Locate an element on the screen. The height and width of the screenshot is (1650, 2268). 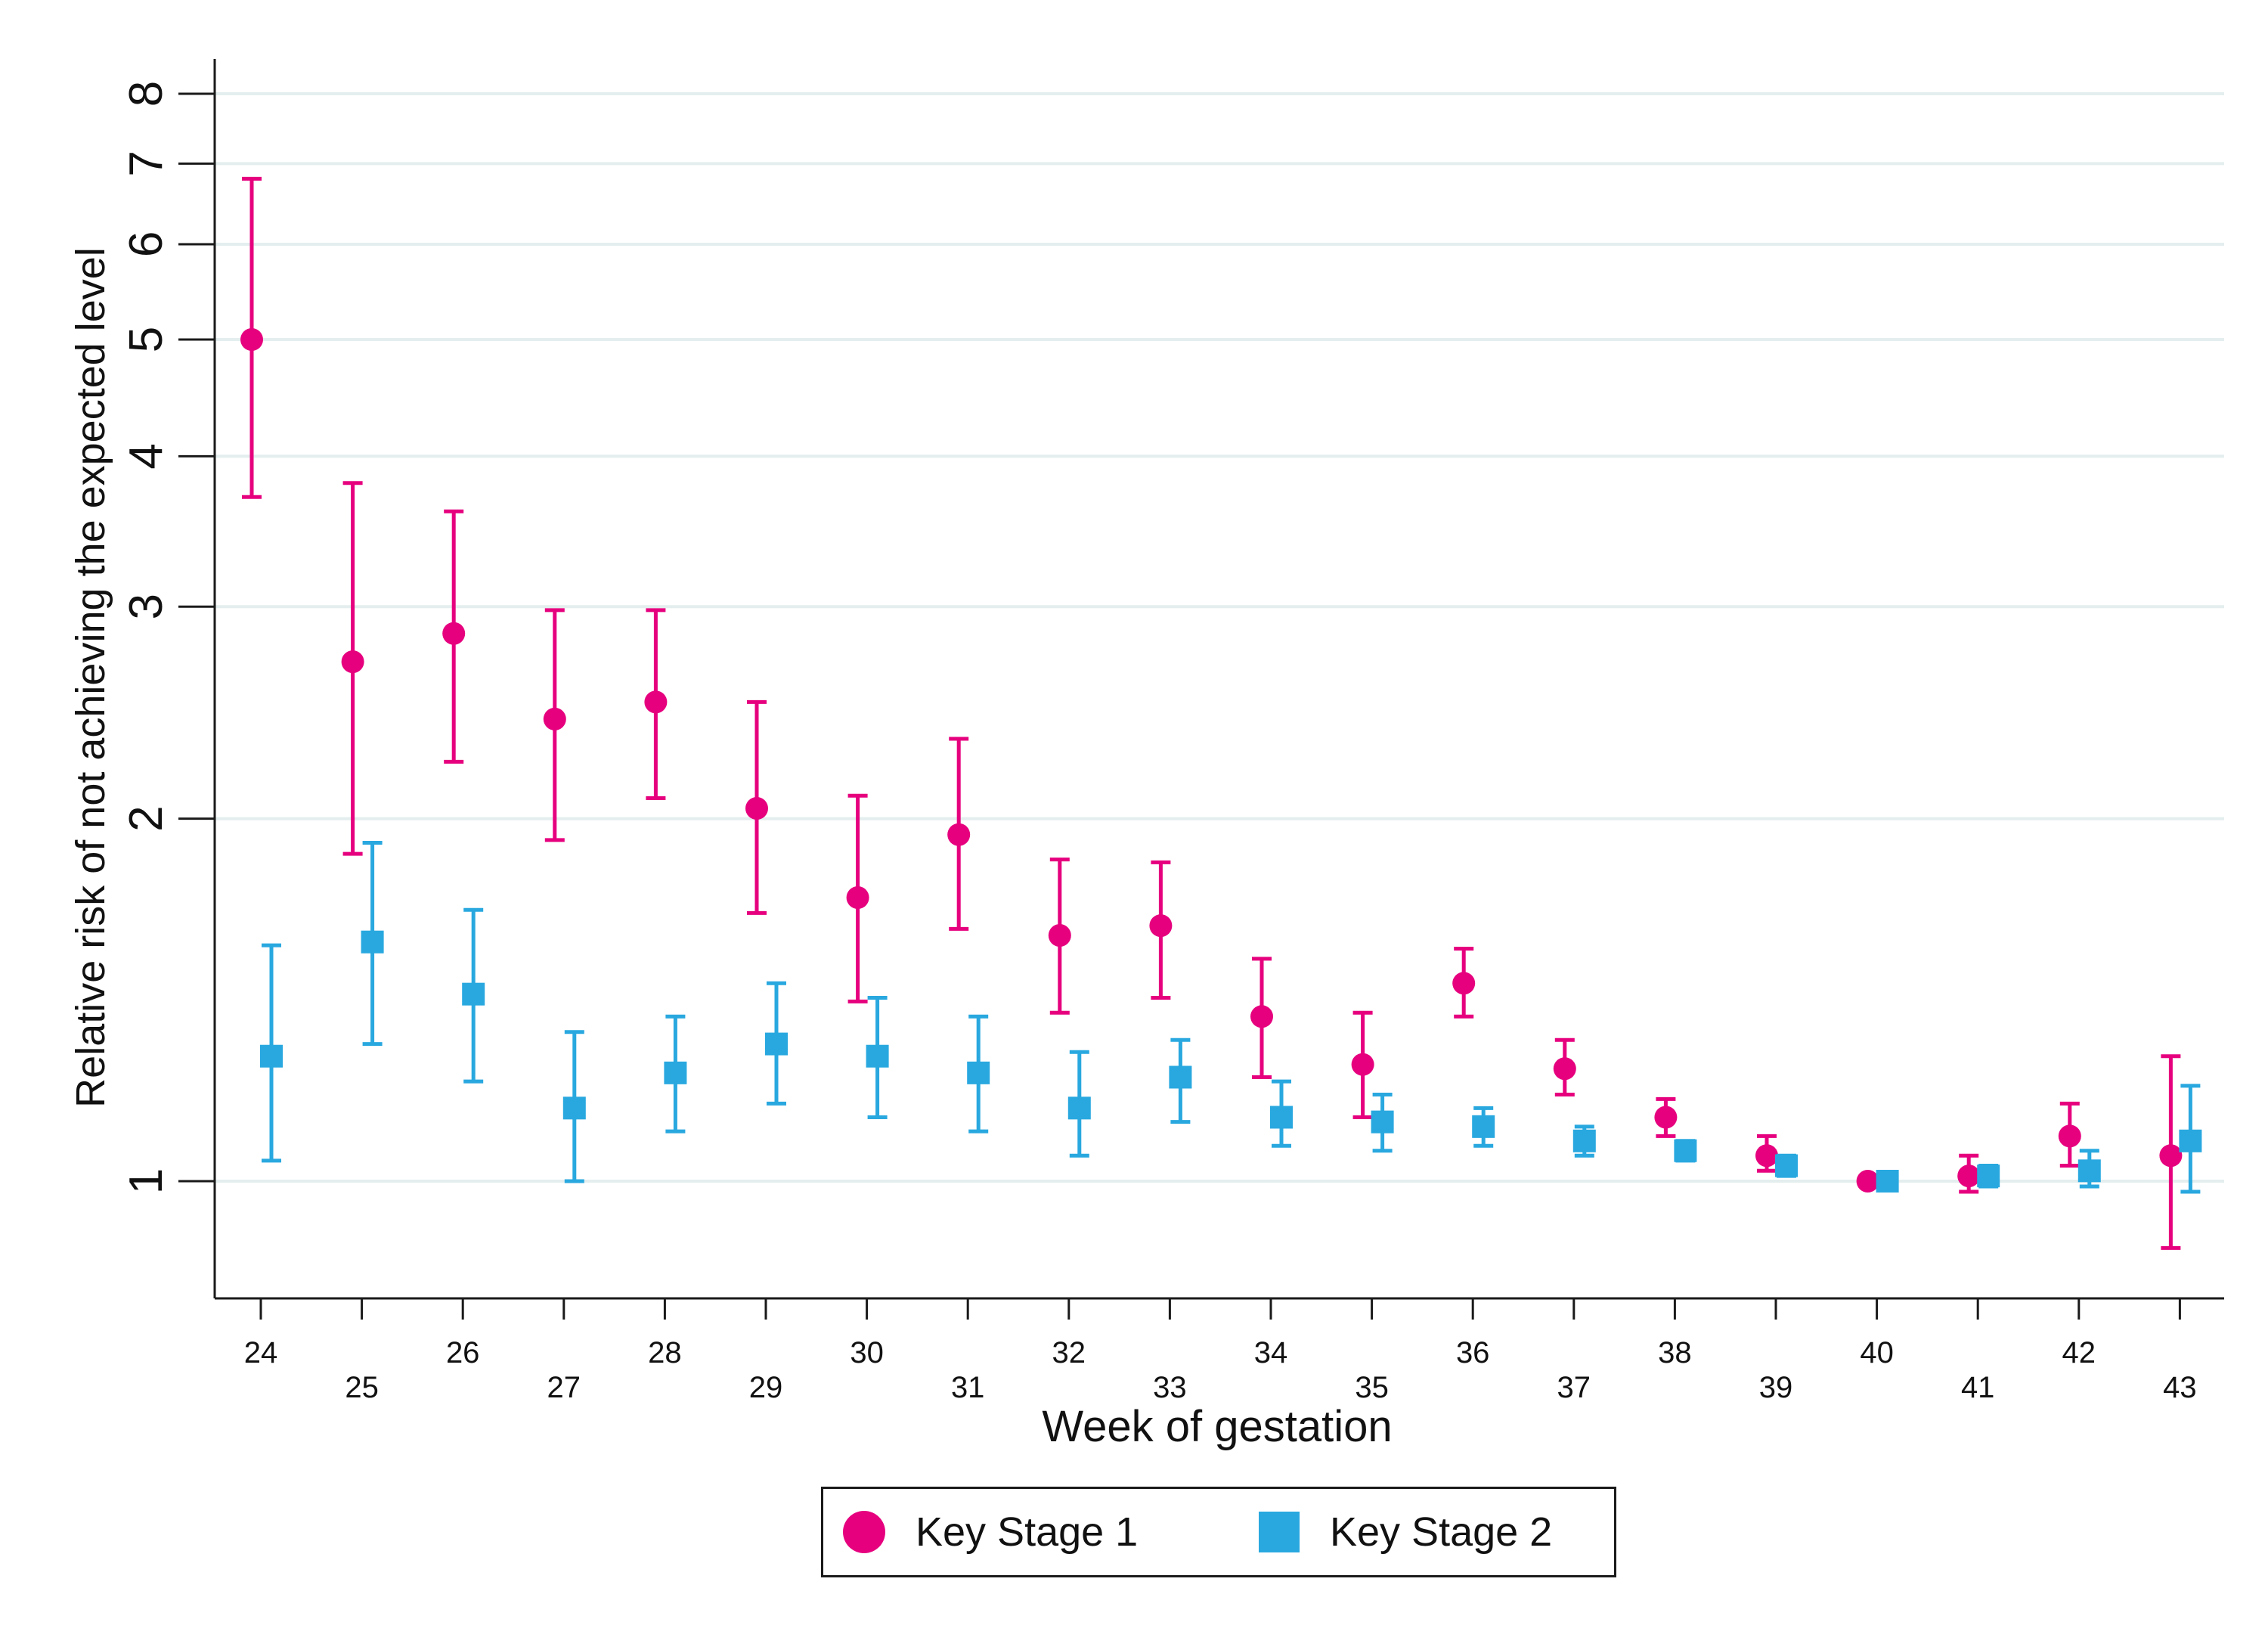
x-tick-label: 25 is located at coordinates (362, 1387).